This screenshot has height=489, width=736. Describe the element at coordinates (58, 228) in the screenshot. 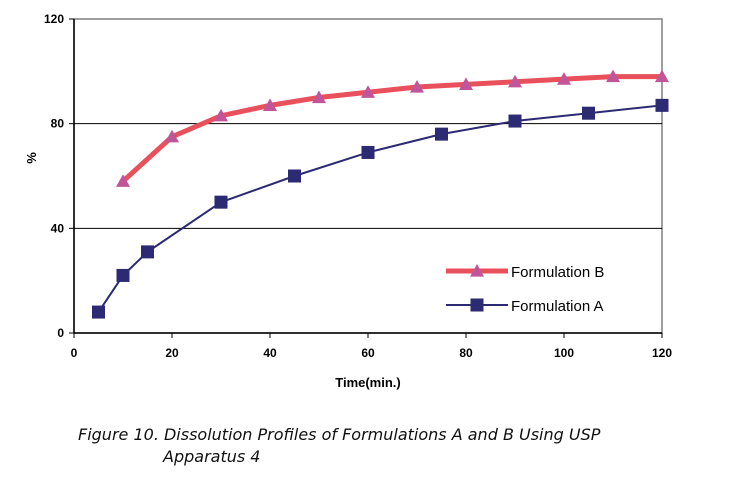

I see `y-tick-label-40: 40` at that location.